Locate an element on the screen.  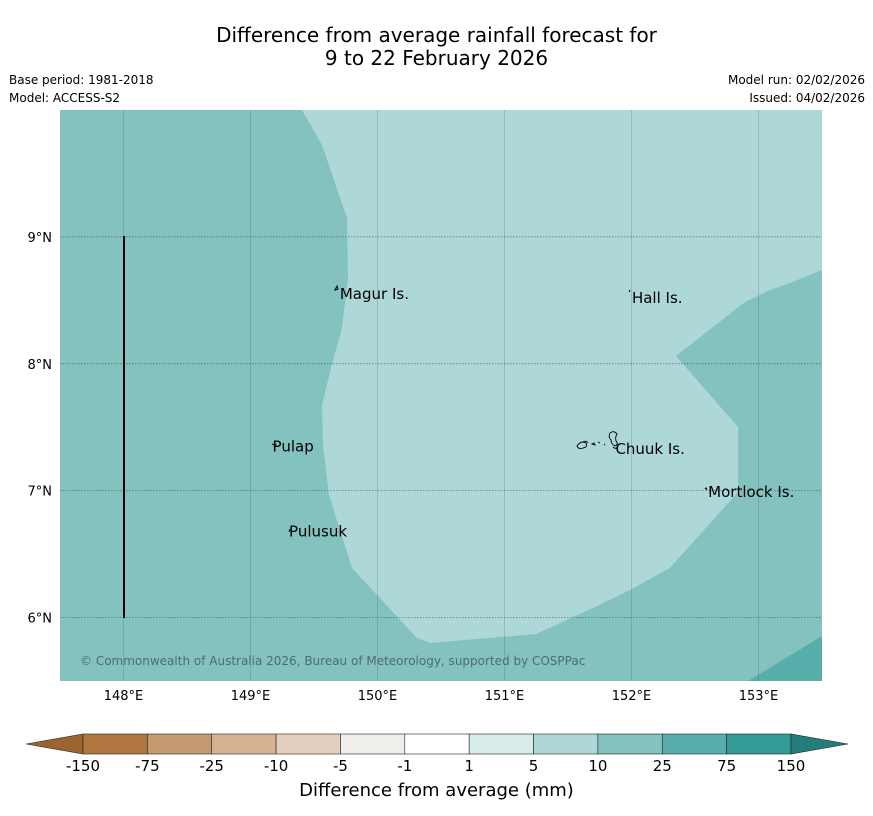
legend-tick-label: -5 is located at coordinates (340, 766).